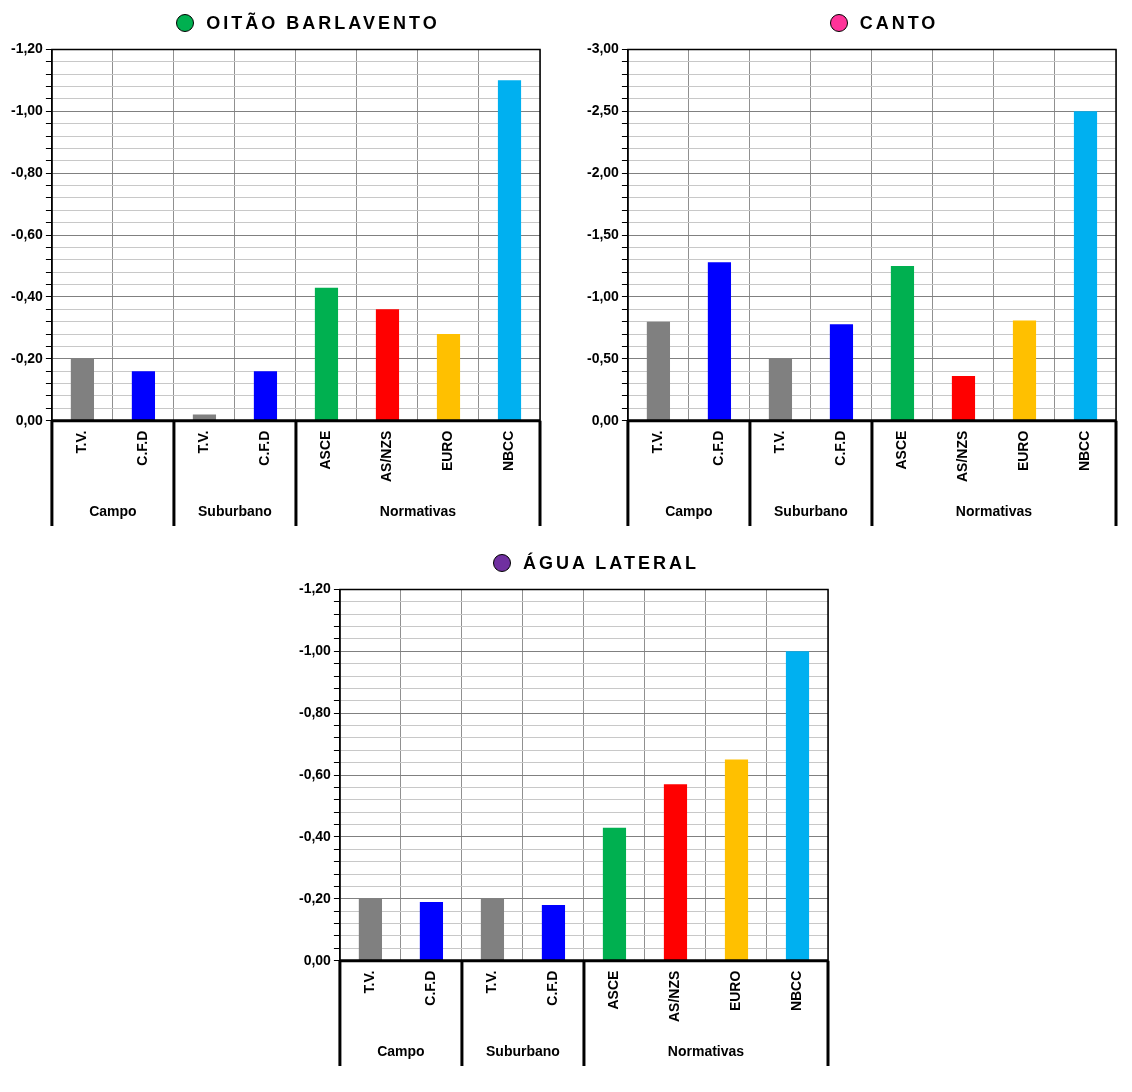 The height and width of the screenshot is (1092, 1132). Describe the element at coordinates (603, 233) in the screenshot. I see `y-tick-label: -1,50` at that location.